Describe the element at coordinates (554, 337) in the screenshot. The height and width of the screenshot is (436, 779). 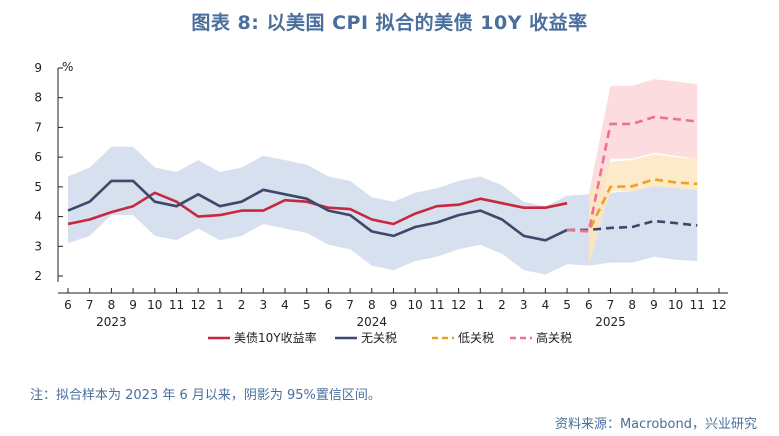
I see `legend-label-3: 高关税` at that location.